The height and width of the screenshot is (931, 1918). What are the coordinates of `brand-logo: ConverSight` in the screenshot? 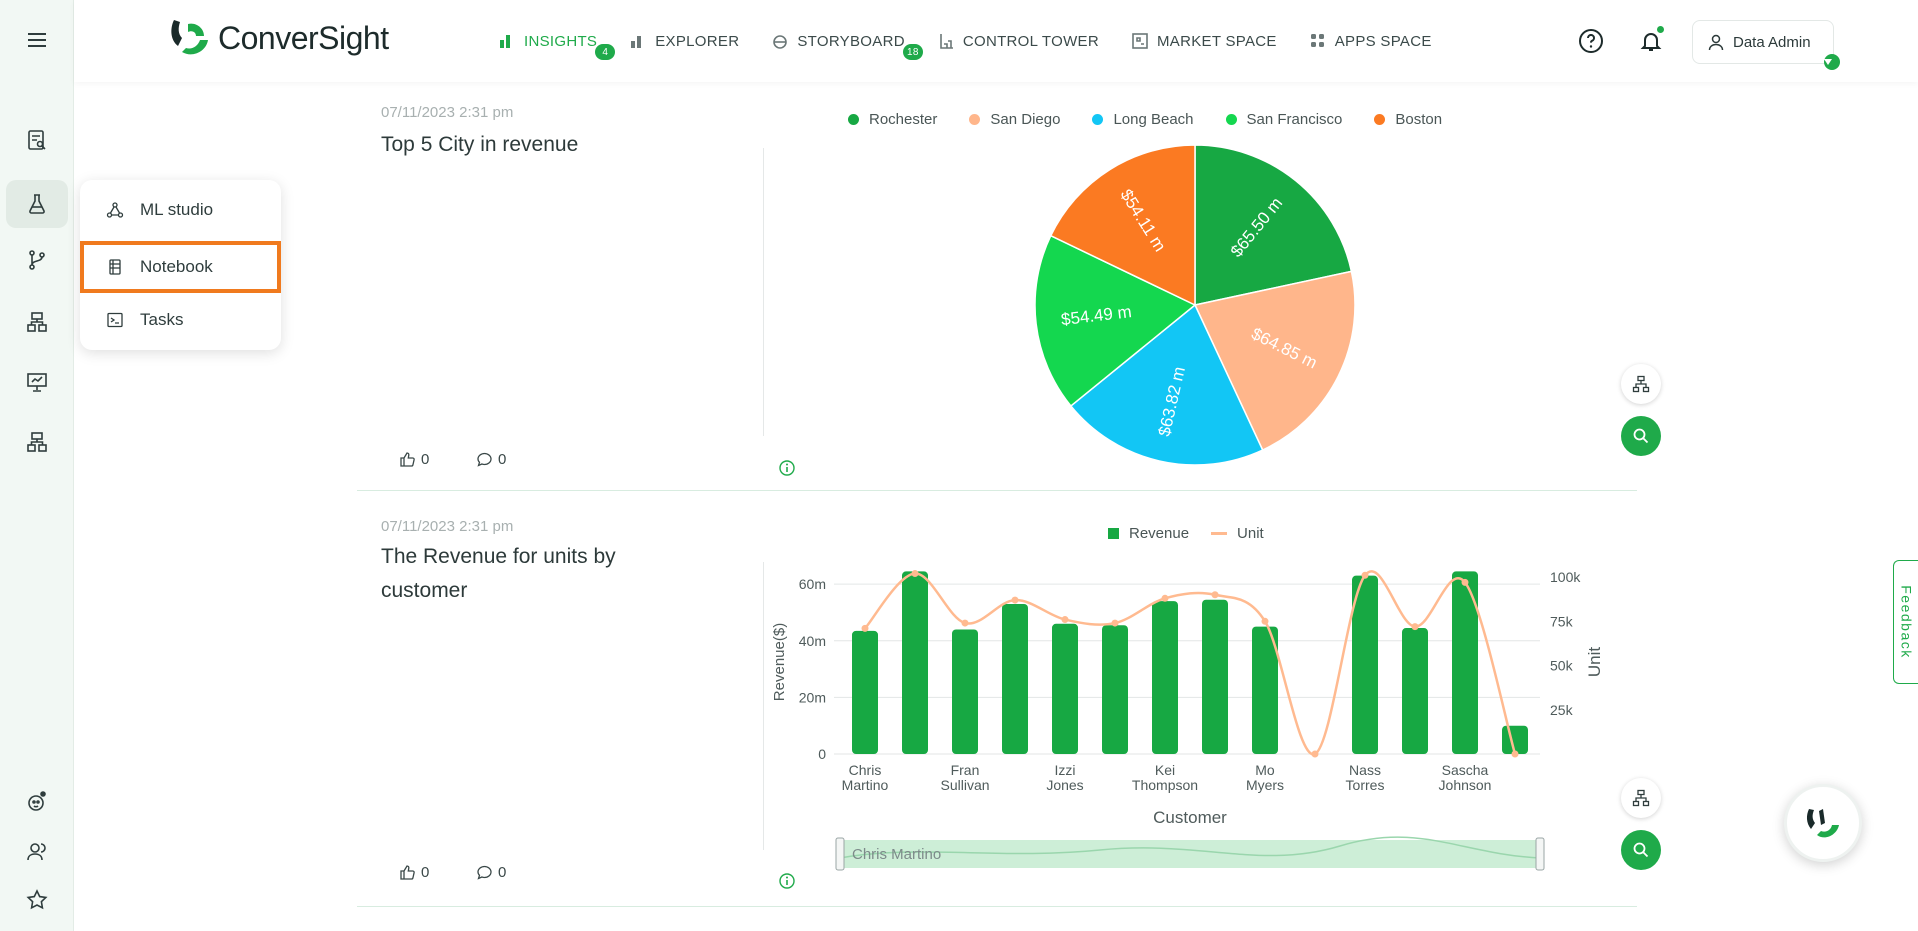 It's located at (278, 38).